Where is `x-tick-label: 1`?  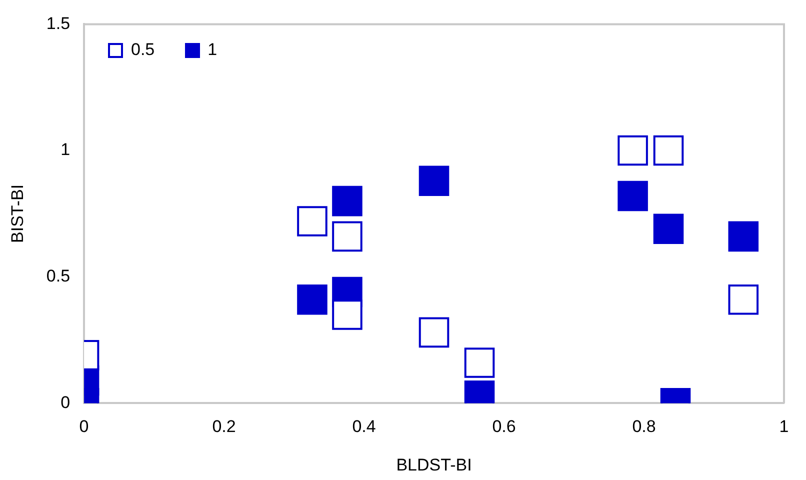 x-tick-label: 1 is located at coordinates (784, 426).